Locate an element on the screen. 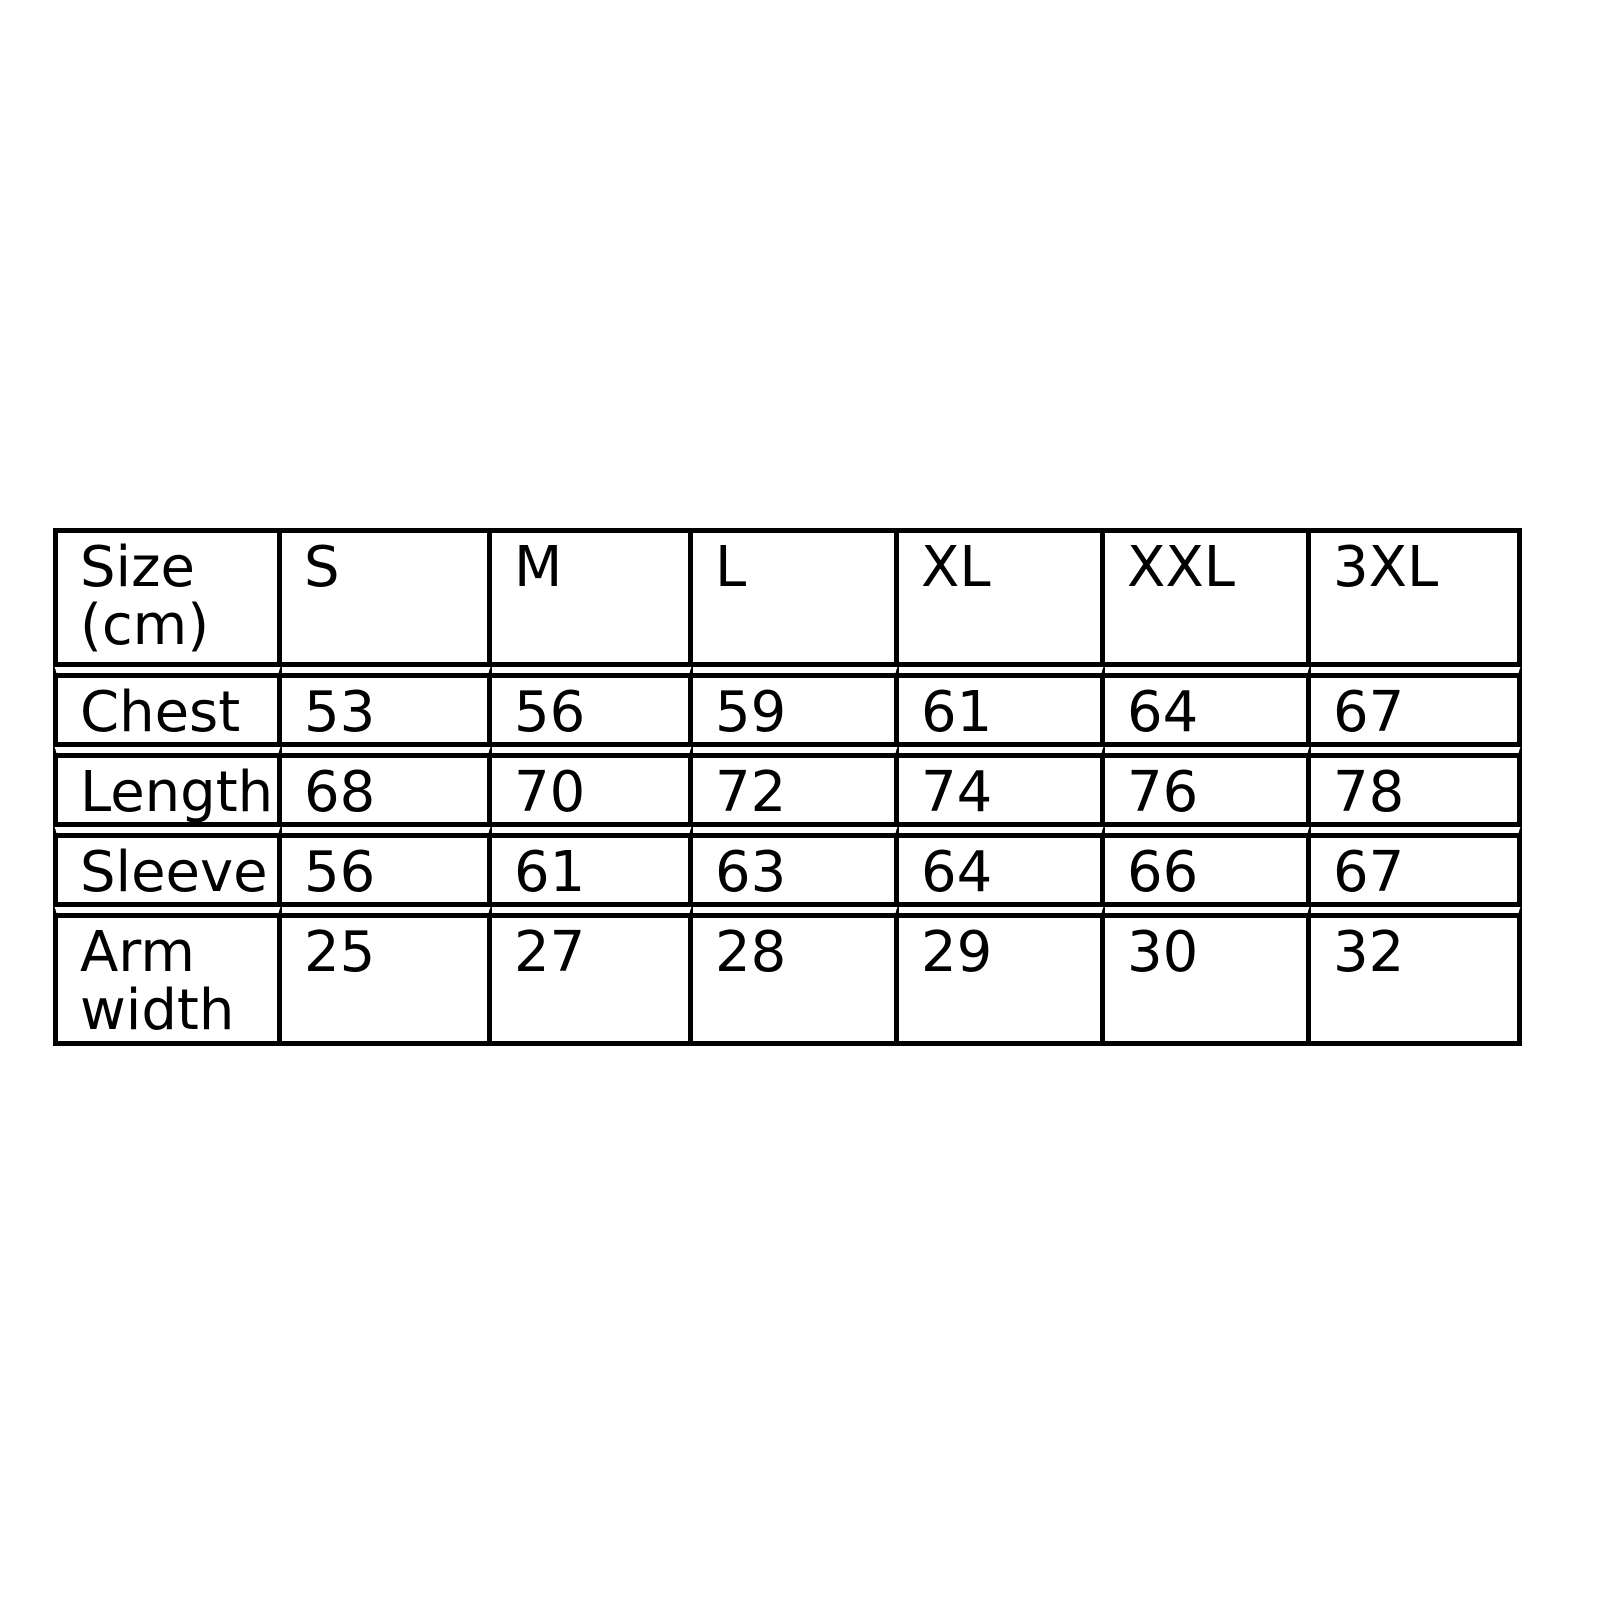 The image size is (1600, 1600). table-row-arm-width: Arm width 25 27 28 29 30 32 is located at coordinates (787, 974).